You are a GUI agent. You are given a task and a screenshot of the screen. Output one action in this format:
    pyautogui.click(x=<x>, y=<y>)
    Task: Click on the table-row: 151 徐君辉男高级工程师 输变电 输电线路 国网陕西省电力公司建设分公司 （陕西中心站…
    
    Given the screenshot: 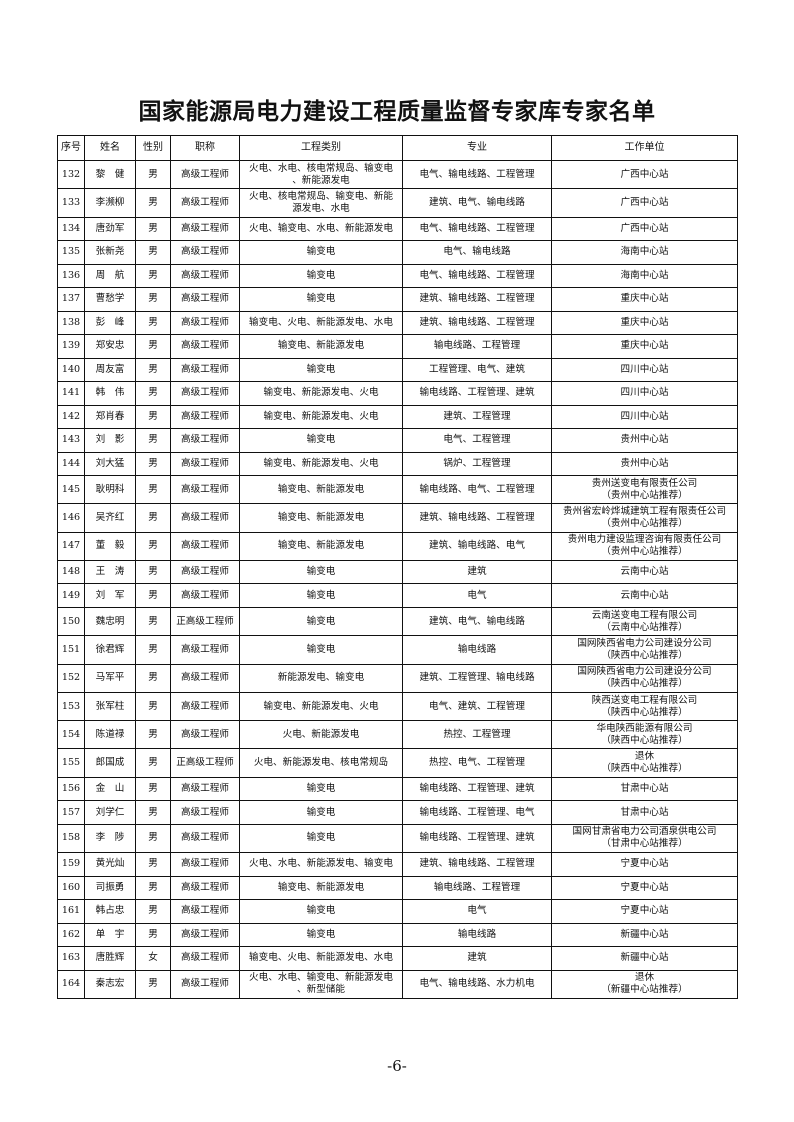 What is the action you would take?
    pyautogui.click(x=397, y=650)
    